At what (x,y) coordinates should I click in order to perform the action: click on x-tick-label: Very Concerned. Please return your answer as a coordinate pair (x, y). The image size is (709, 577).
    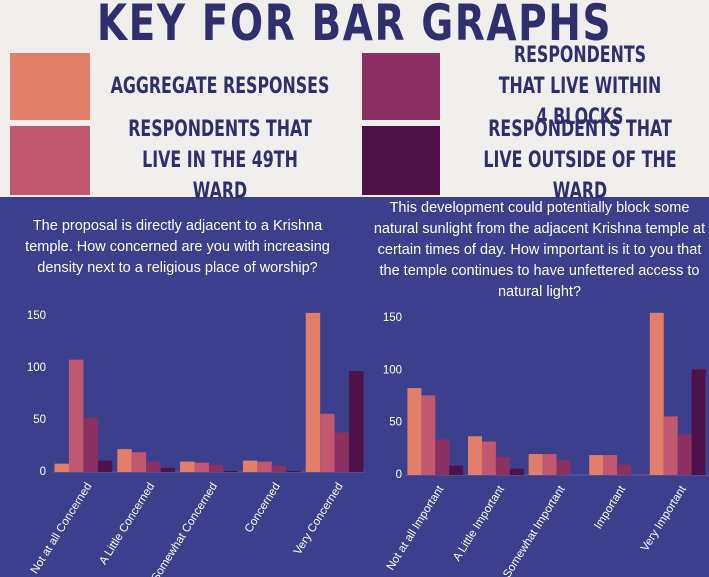
    Looking at the image, I should click on (319, 519).